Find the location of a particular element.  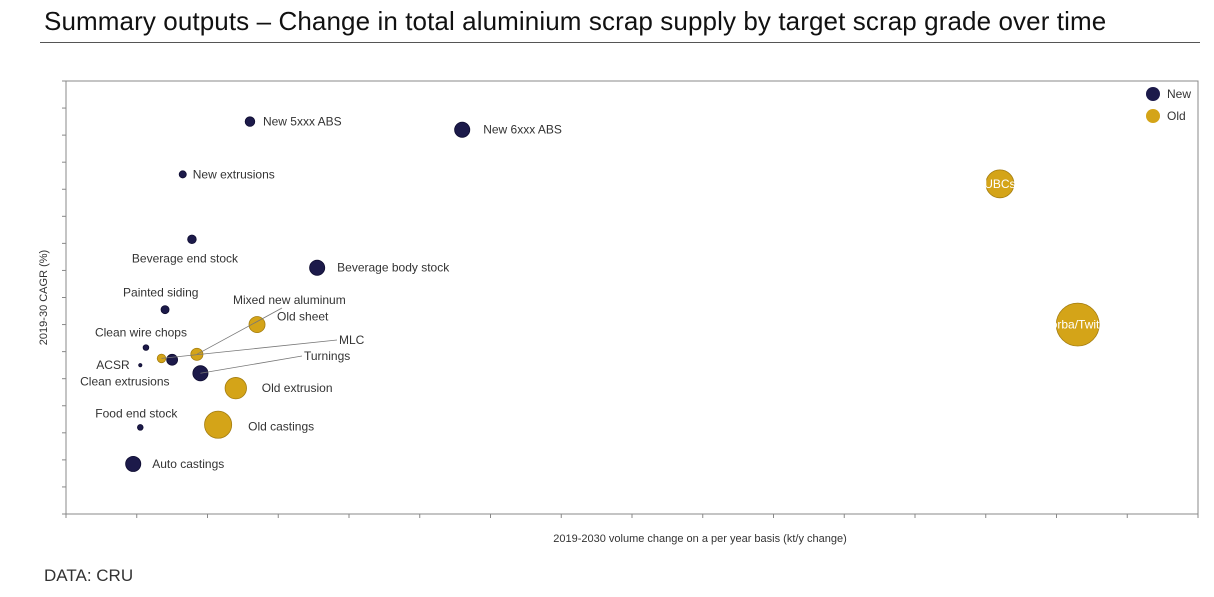

data-label-new-6xxx-abs: New 6xxx ABS is located at coordinates (522, 130).